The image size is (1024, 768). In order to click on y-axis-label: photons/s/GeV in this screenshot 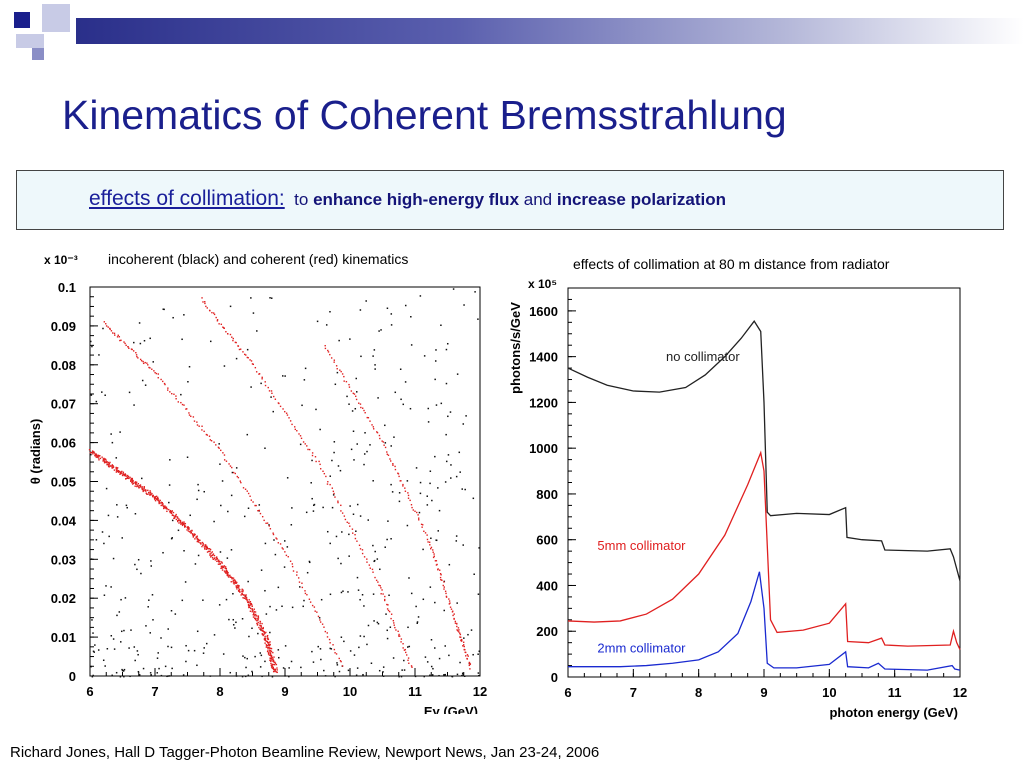, I will do `click(515, 348)`.